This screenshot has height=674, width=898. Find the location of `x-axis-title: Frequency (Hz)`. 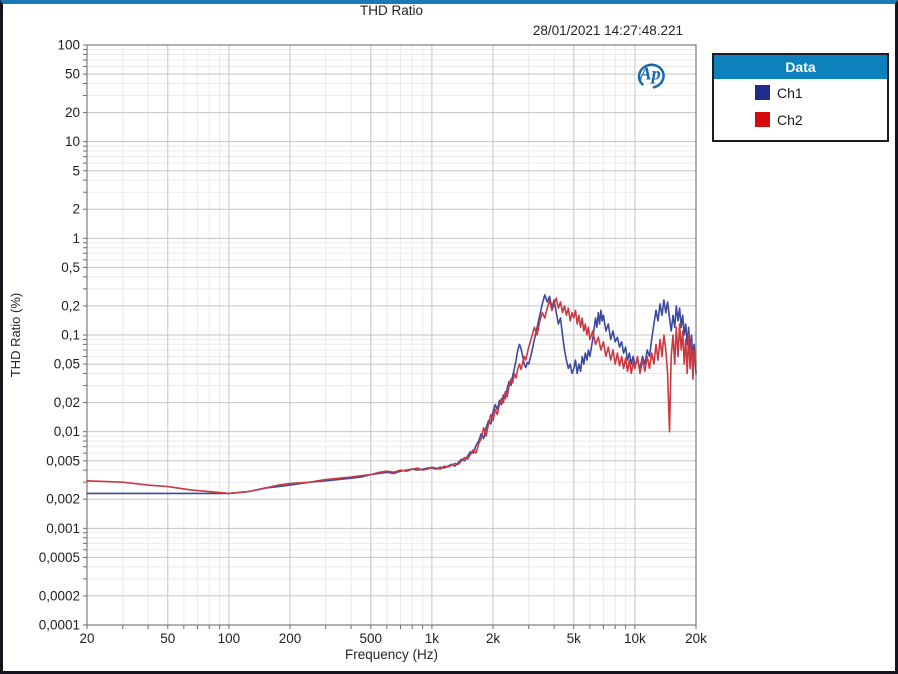

x-axis-title: Frequency (Hz) is located at coordinates (391, 654).